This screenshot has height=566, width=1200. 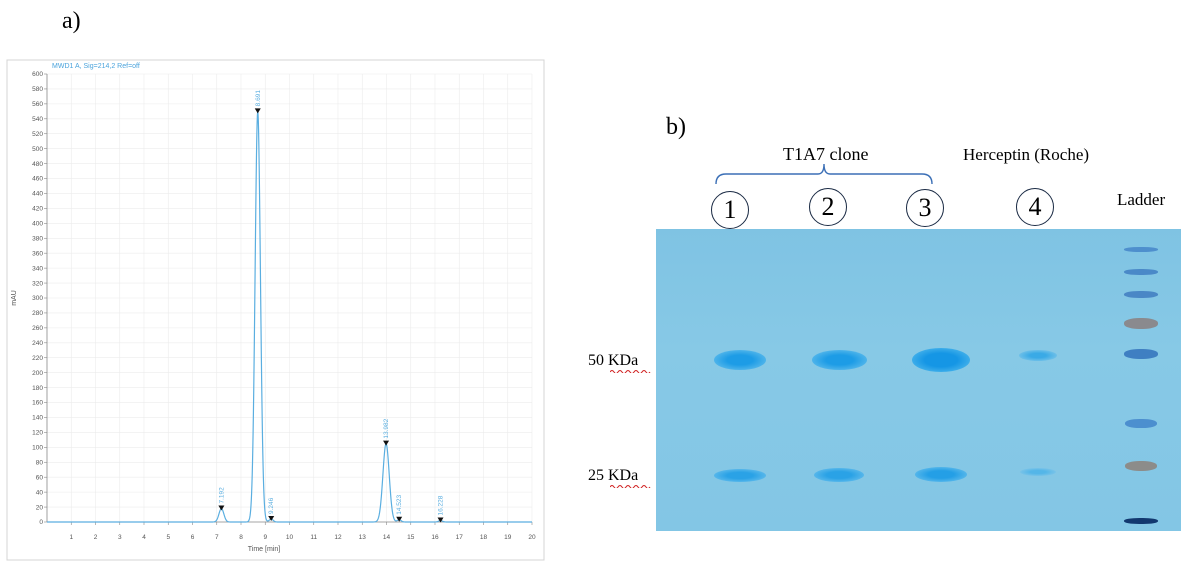 I want to click on peak-retention-label: 9.246, so click(x=271, y=505).